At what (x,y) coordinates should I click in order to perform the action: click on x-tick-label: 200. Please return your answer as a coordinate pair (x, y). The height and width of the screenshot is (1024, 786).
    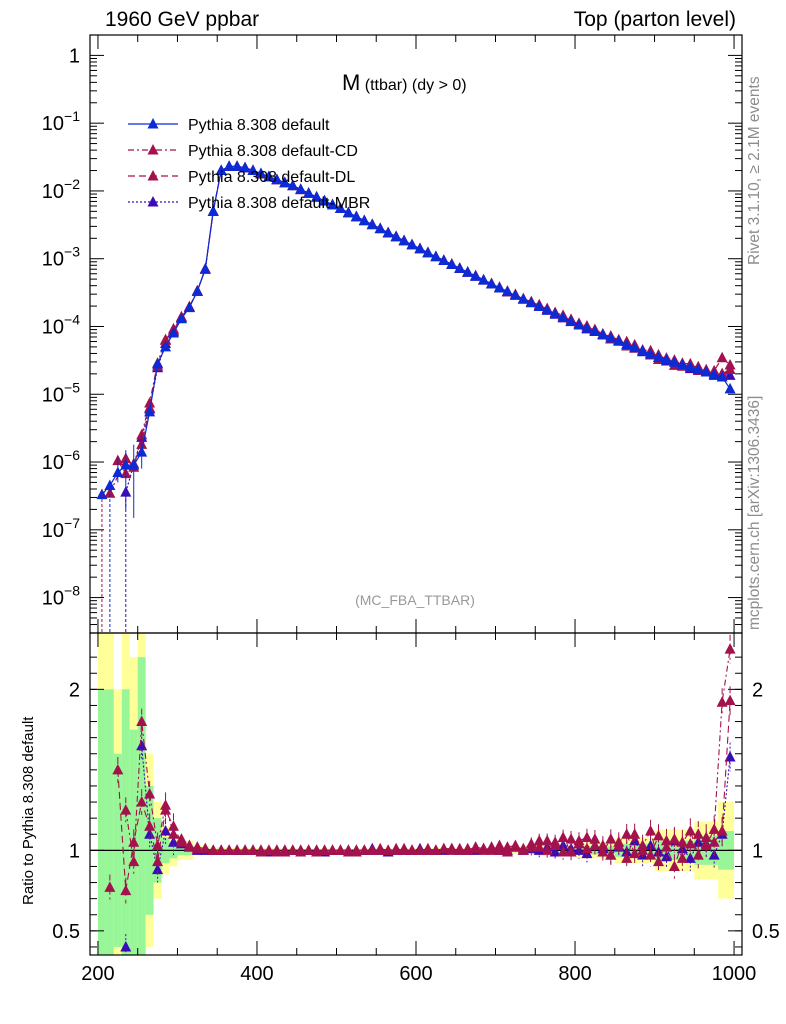
    Looking at the image, I should click on (97, 974).